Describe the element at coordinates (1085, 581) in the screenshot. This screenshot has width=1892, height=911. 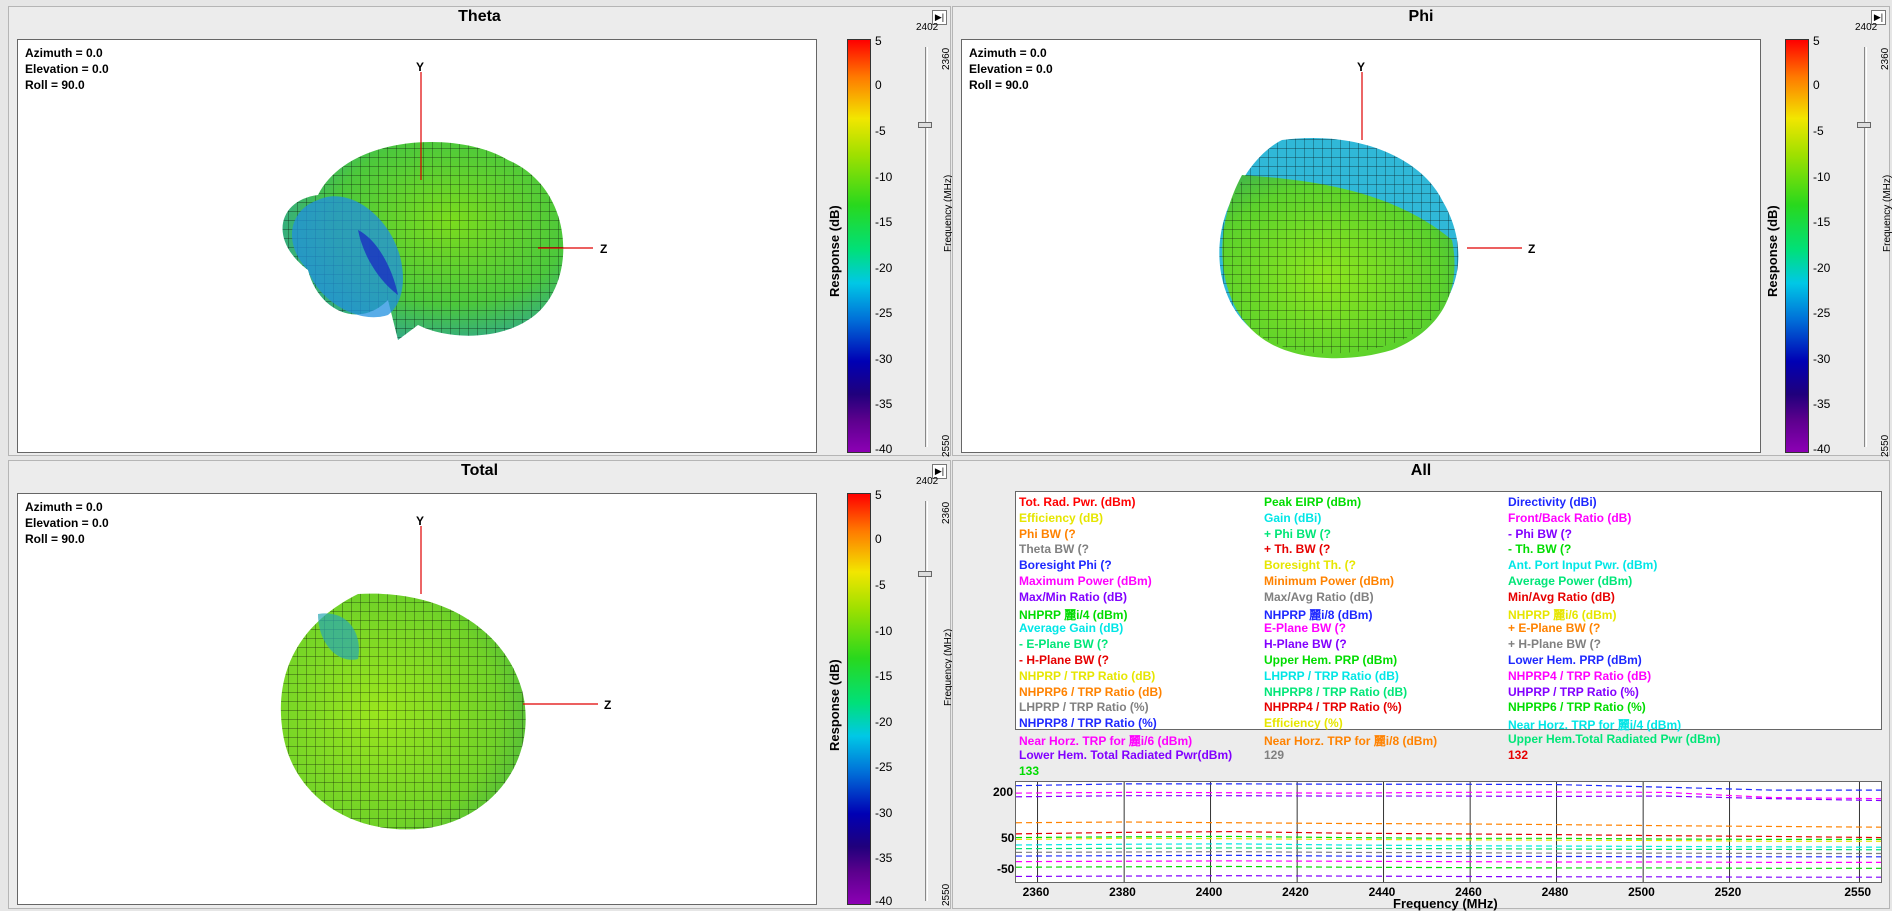
I see `legend-item: Maximum Power (dBm)` at that location.